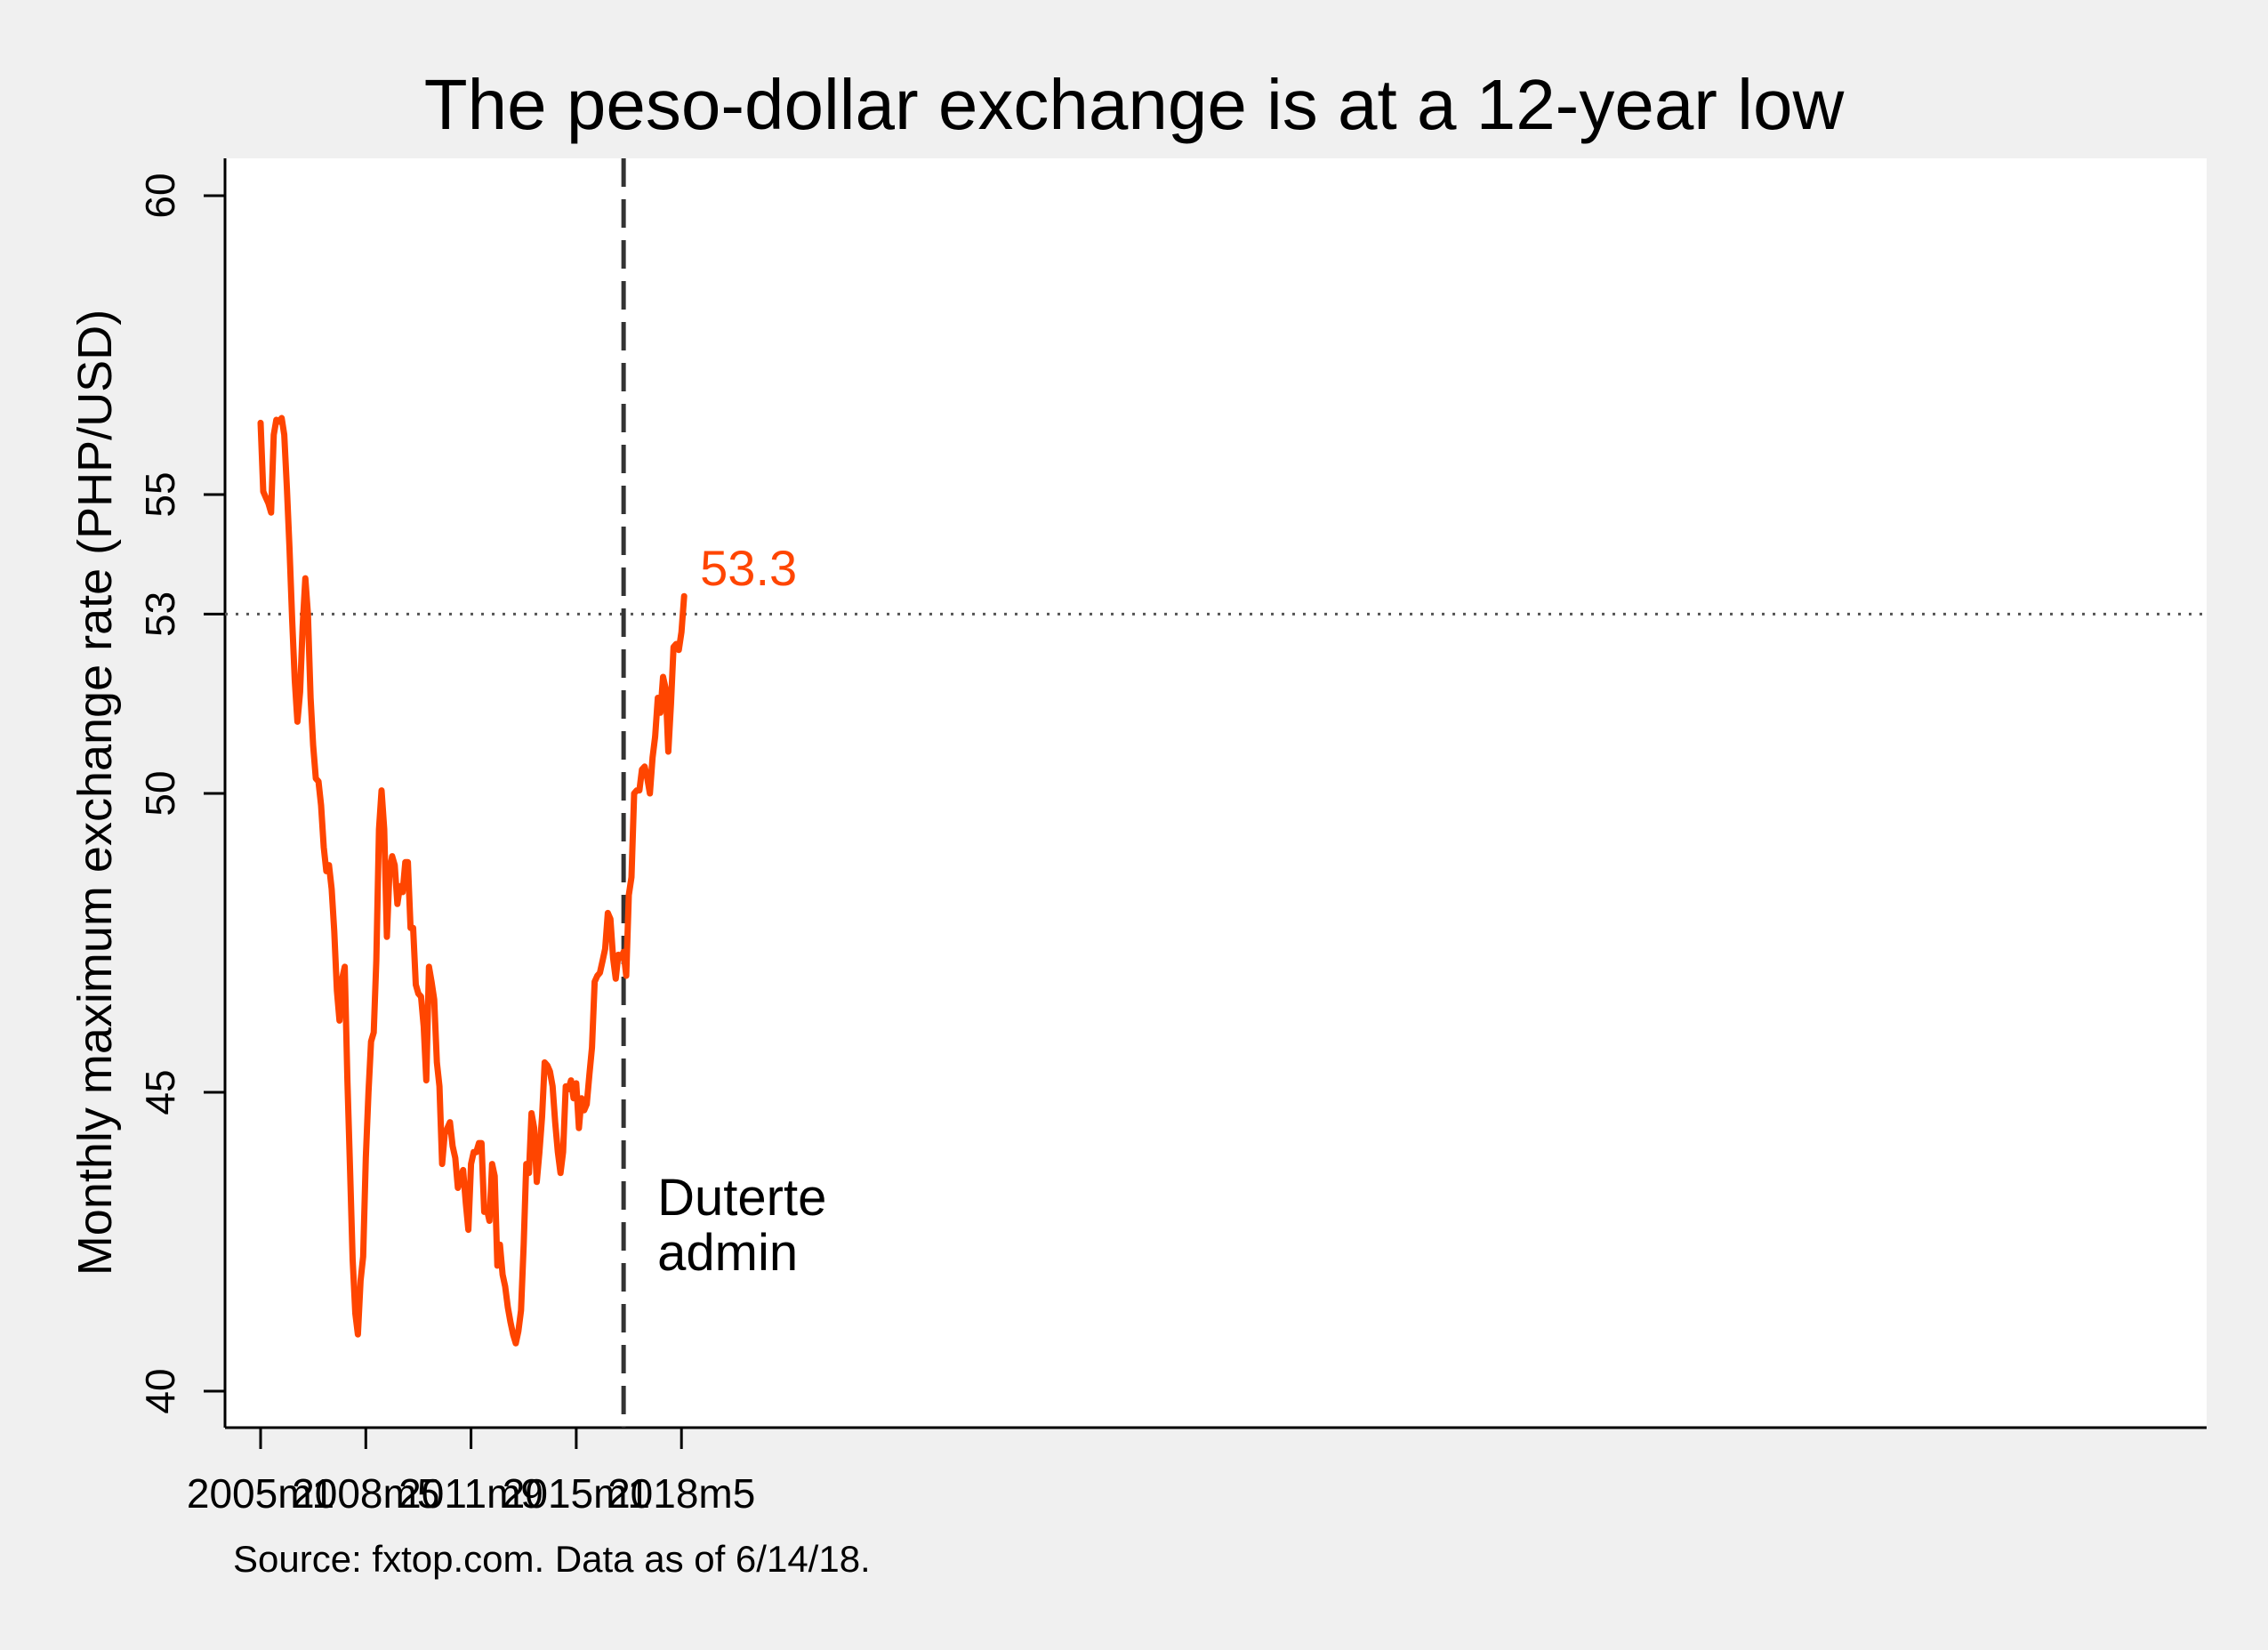  I want to click on x-tick-label: 2015m1, so click(577, 1493).